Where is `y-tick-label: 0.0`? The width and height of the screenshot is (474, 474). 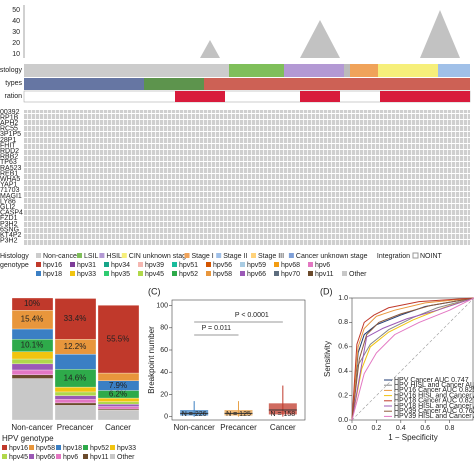
y-tick-label: 0.0 is located at coordinates (343, 420).